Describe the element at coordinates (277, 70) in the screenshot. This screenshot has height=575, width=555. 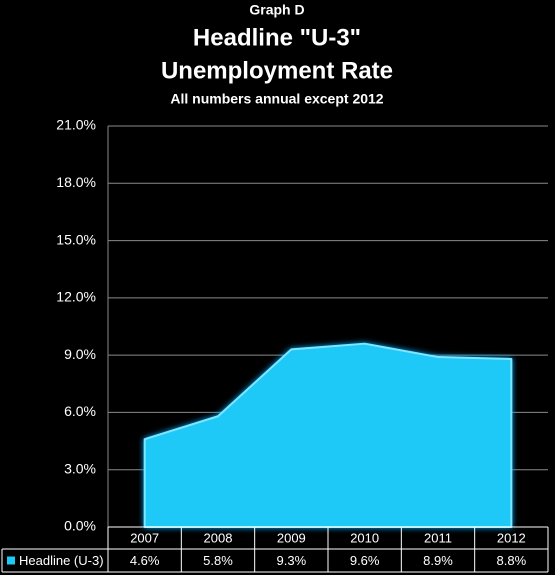
I see `chart-title-line2: Unemployment Rate` at that location.